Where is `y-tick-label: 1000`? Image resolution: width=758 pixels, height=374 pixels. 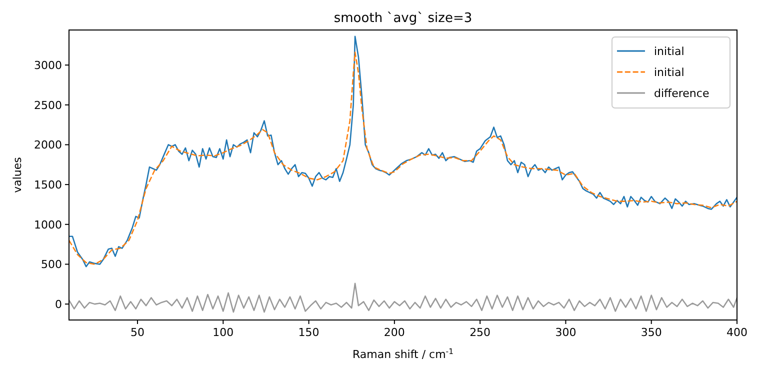
y-tick-label: 1000 is located at coordinates (48, 225).